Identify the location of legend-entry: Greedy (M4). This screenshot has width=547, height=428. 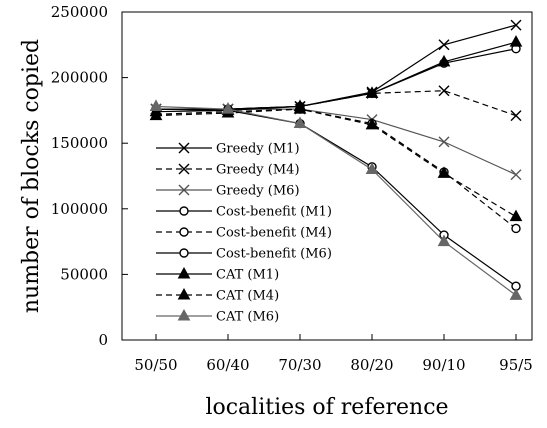
(228, 170).